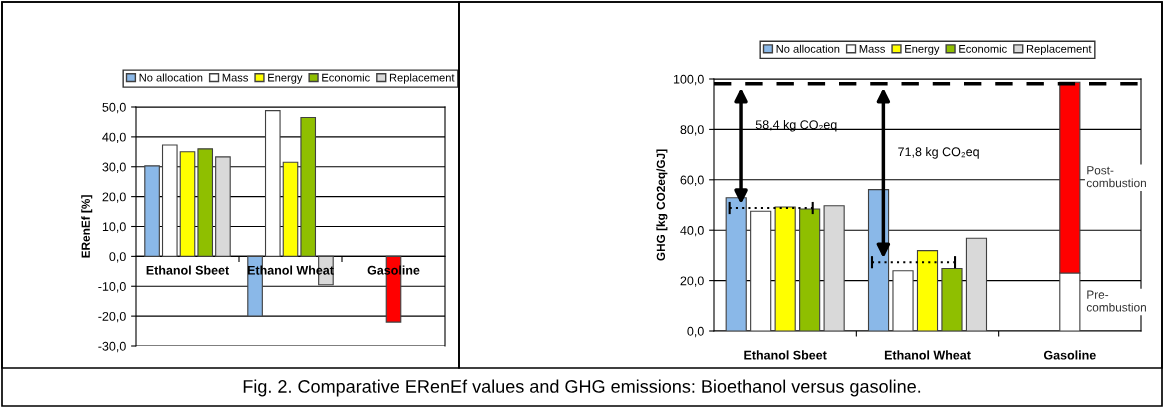  I want to click on y-axis-title: GHG [kg CO2eq/GJ], so click(662, 205).